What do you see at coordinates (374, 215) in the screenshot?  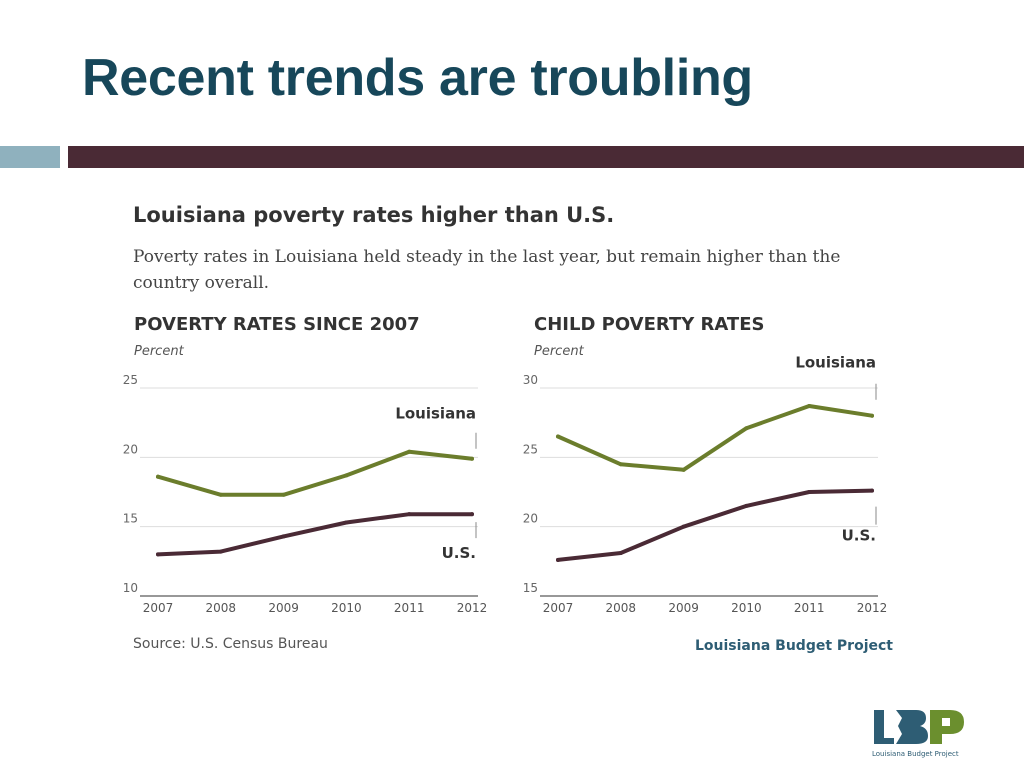 I see `figure-heading: Louisiana poverty rates higher than U.S.` at bounding box center [374, 215].